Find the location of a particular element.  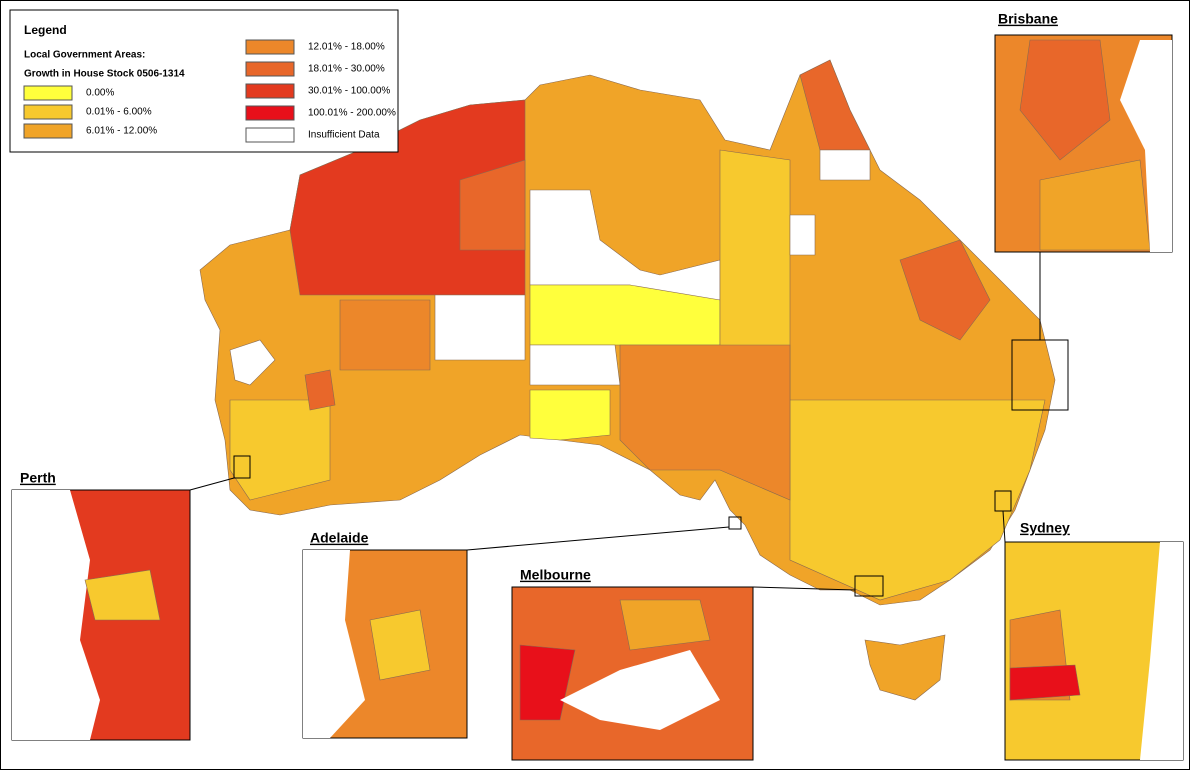

inset-label: Melbourne is located at coordinates (555, 575).